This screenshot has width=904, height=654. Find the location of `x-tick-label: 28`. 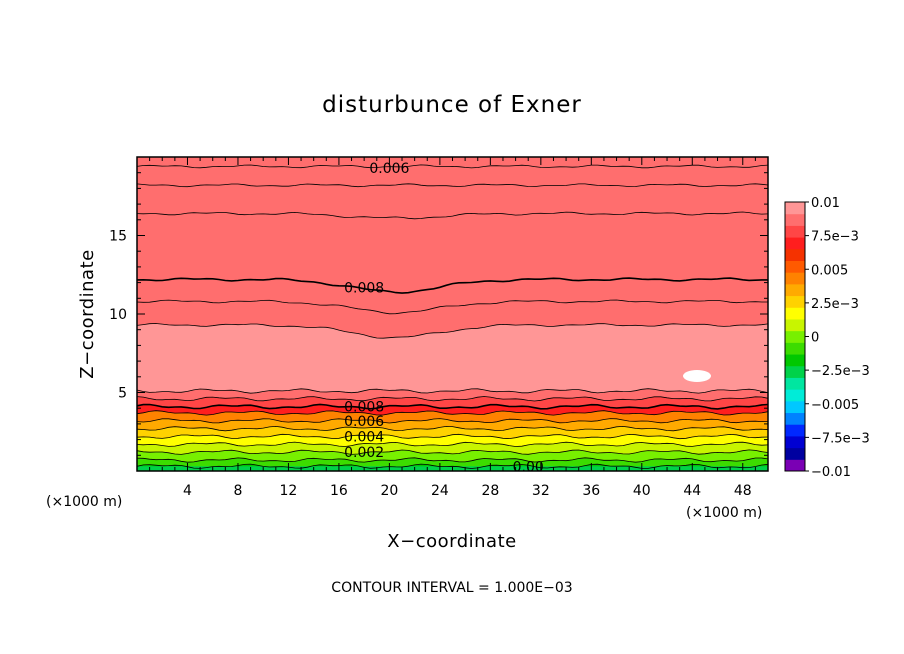

x-tick-label: 28 is located at coordinates (490, 491).